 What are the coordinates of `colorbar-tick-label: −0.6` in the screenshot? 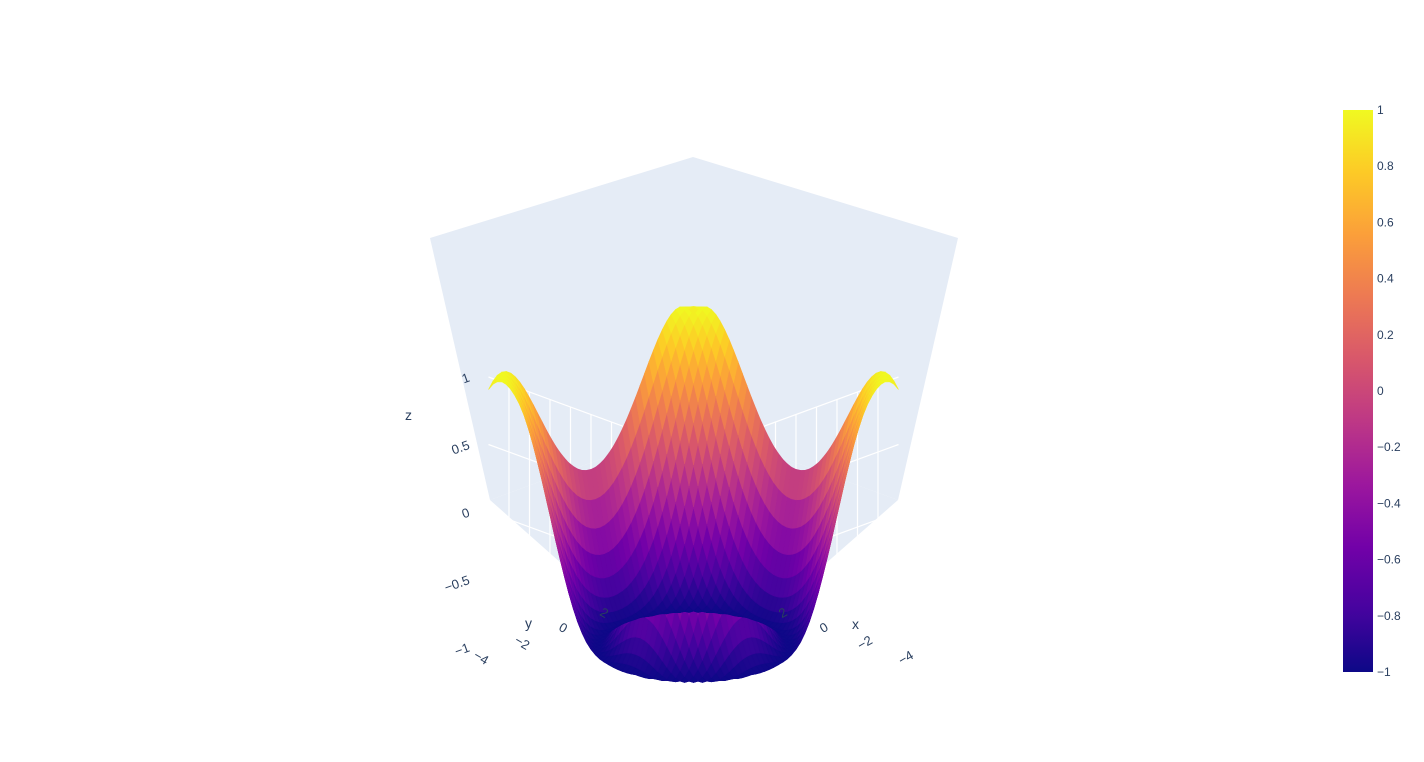 It's located at (1389, 560).